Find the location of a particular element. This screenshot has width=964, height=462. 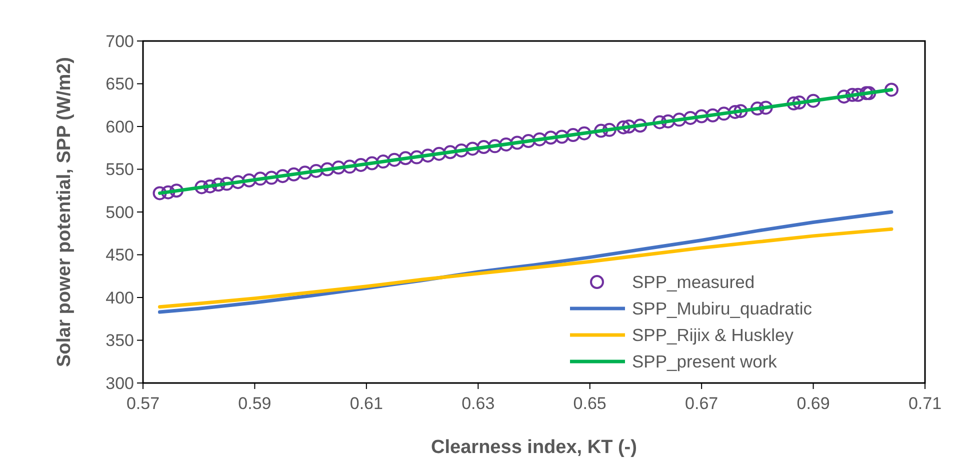

x-tick-label: 0.71 is located at coordinates (925, 403).